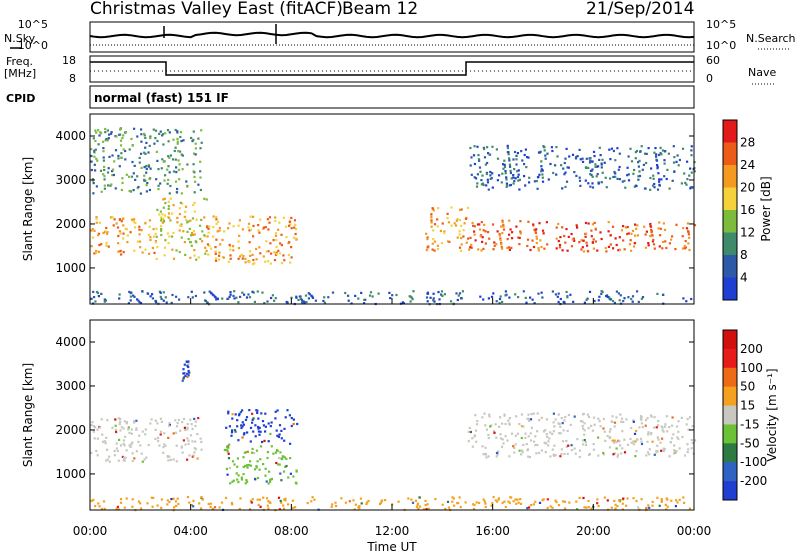  Describe the element at coordinates (70, 268) in the screenshot. I see `y-tick-label: 1000` at that location.